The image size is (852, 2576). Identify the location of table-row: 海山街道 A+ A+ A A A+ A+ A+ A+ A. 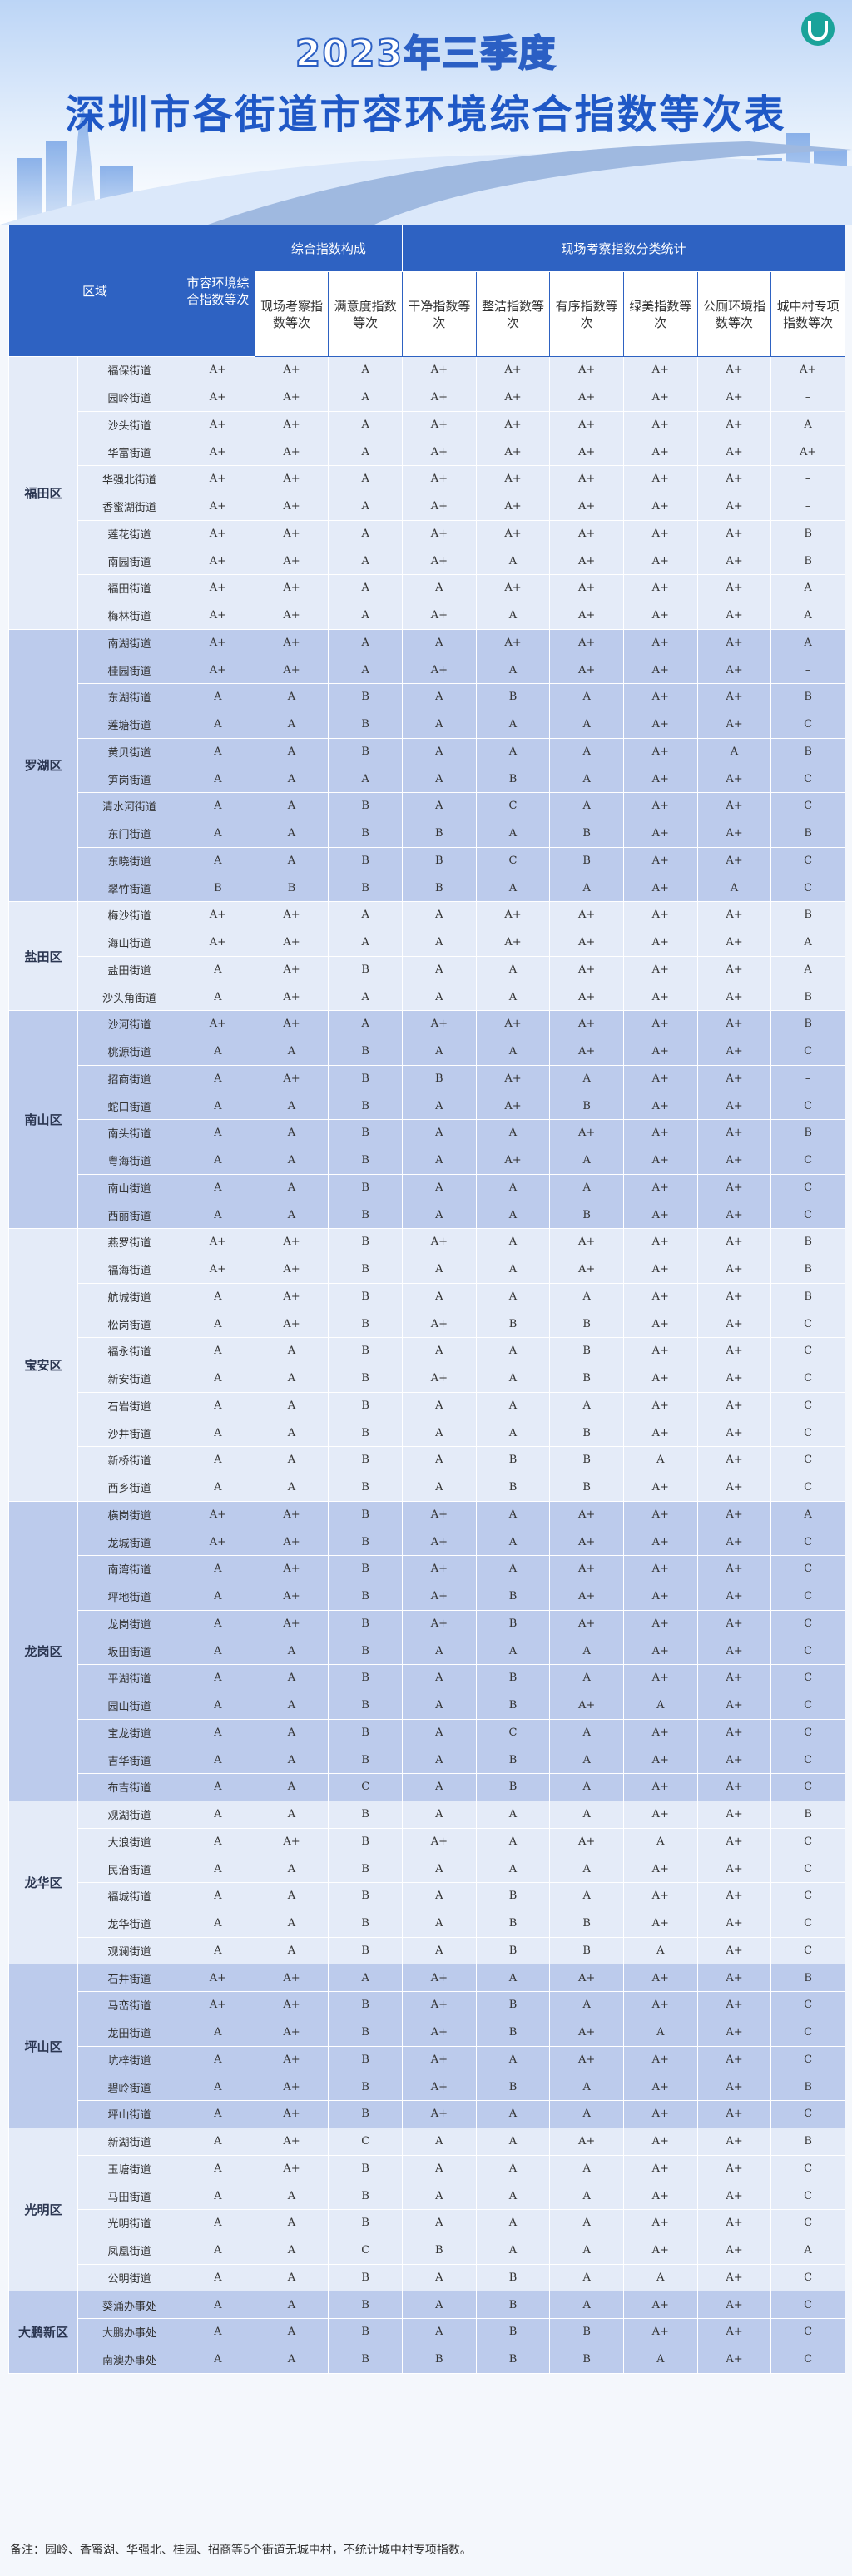
(427, 943).